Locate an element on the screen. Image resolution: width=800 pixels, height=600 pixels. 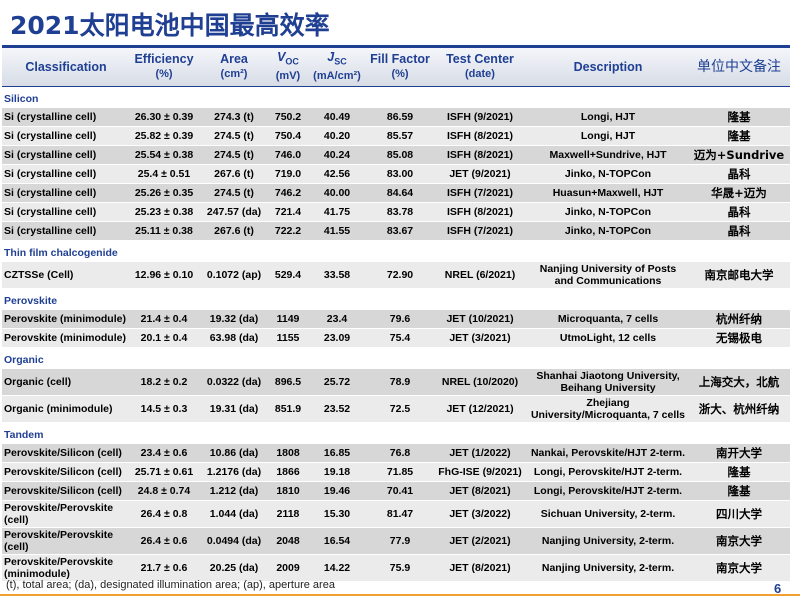
header-text: Area is located at coordinates (234, 59).